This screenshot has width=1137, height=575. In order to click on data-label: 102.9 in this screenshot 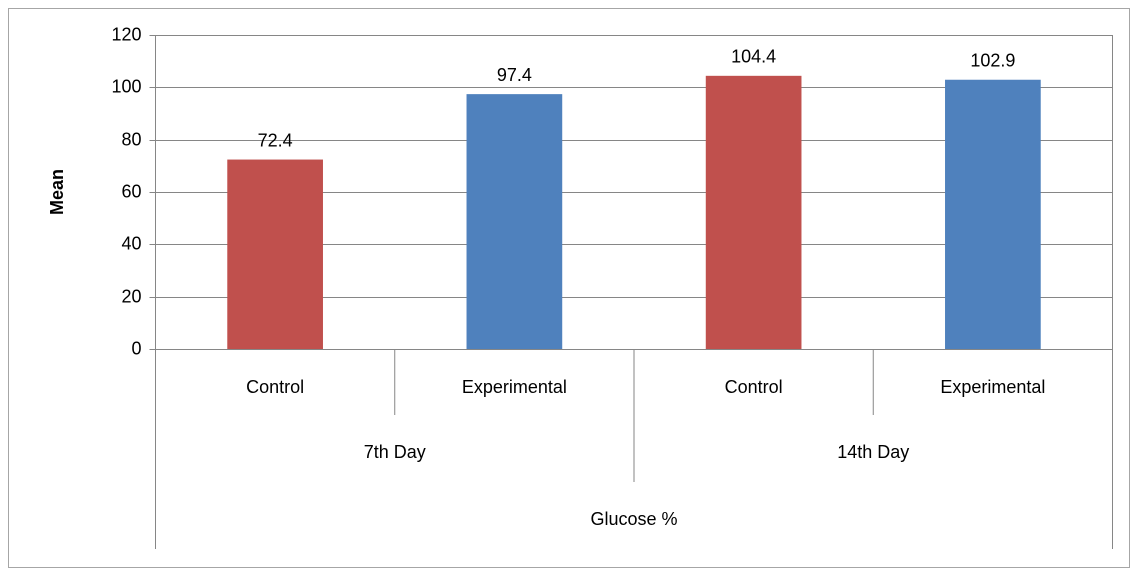, I will do `click(992, 60)`.